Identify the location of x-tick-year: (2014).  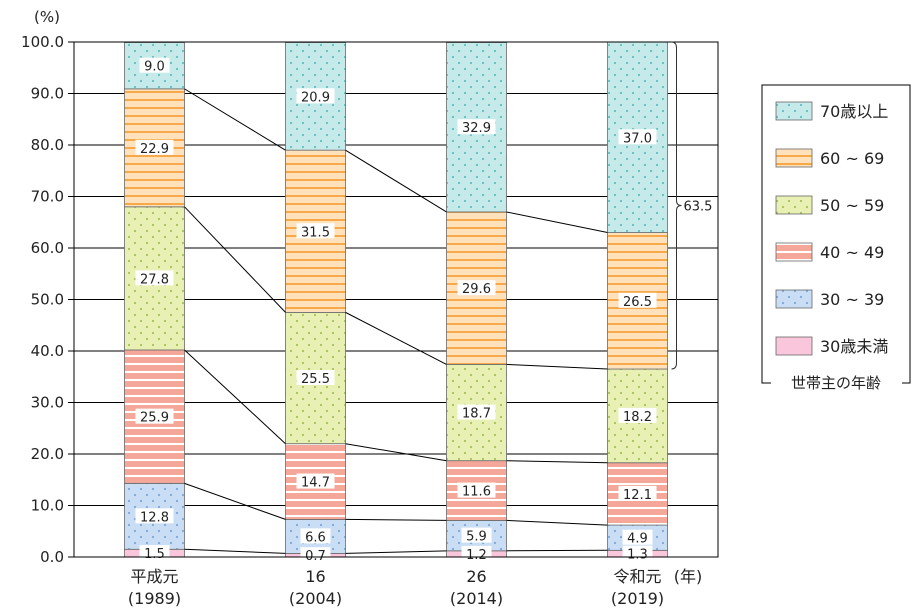
(476, 598).